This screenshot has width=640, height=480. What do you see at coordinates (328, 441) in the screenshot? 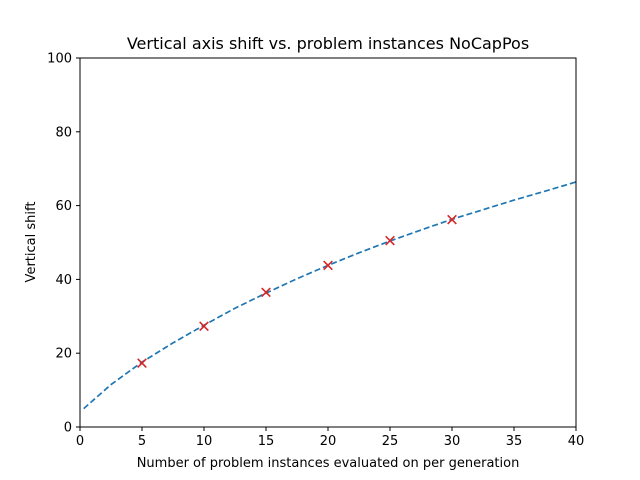
I see `x-tick-label: 20` at bounding box center [328, 441].